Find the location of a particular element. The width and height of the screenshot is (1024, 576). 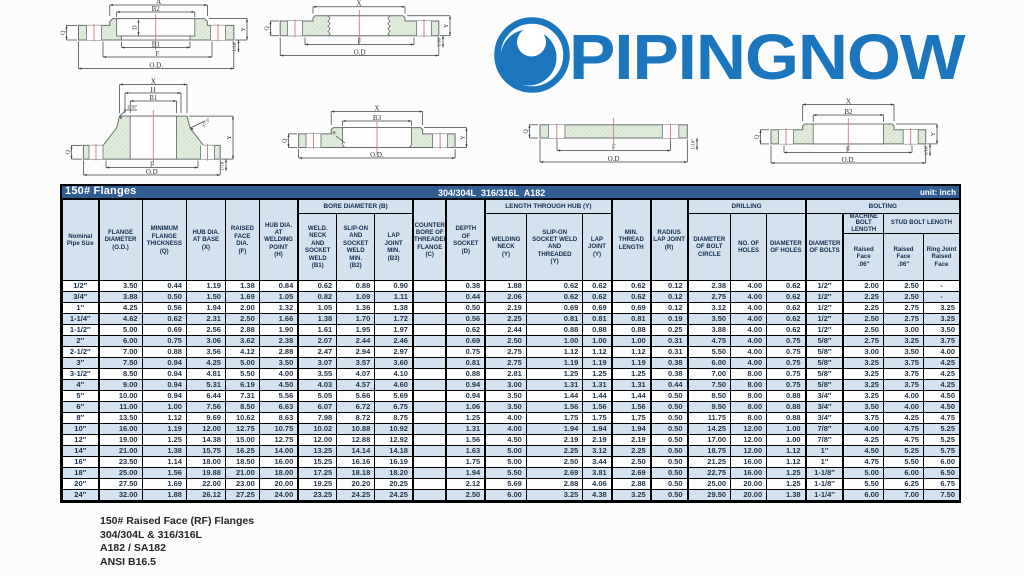

svg-text: B3 is located at coordinates (377, 118).